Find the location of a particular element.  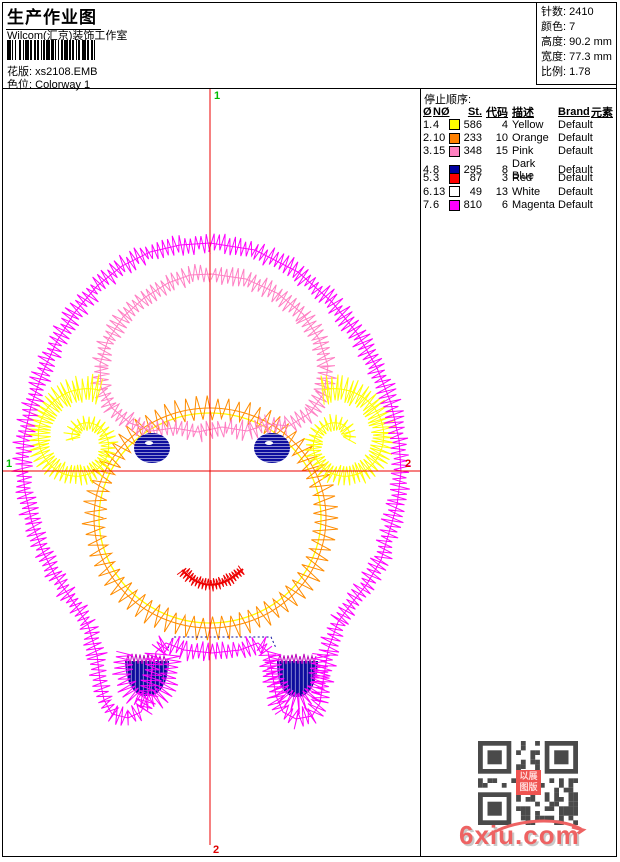

color-table-header: Ø NØ St. 代码 描述 Brand 元素 is located at coordinates (518, 112).